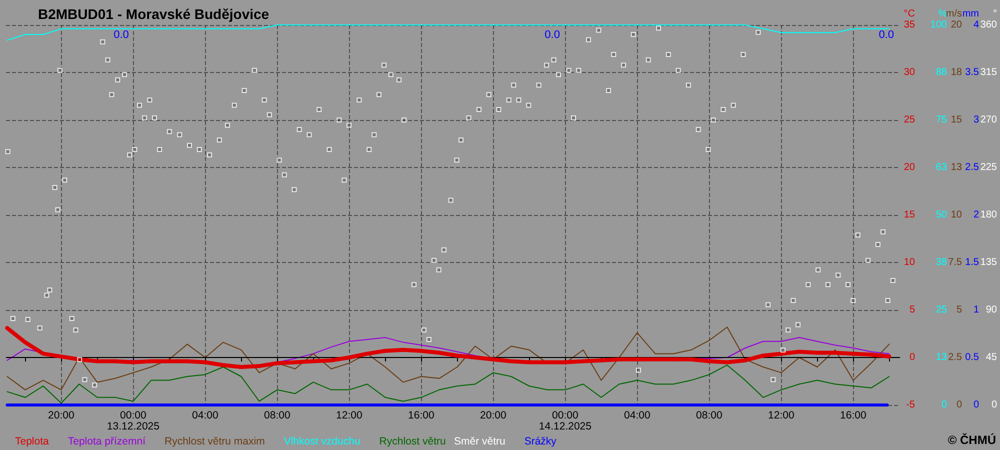  Describe the element at coordinates (942, 167) in the screenshot. I see `y2-tick-label: 63` at that location.